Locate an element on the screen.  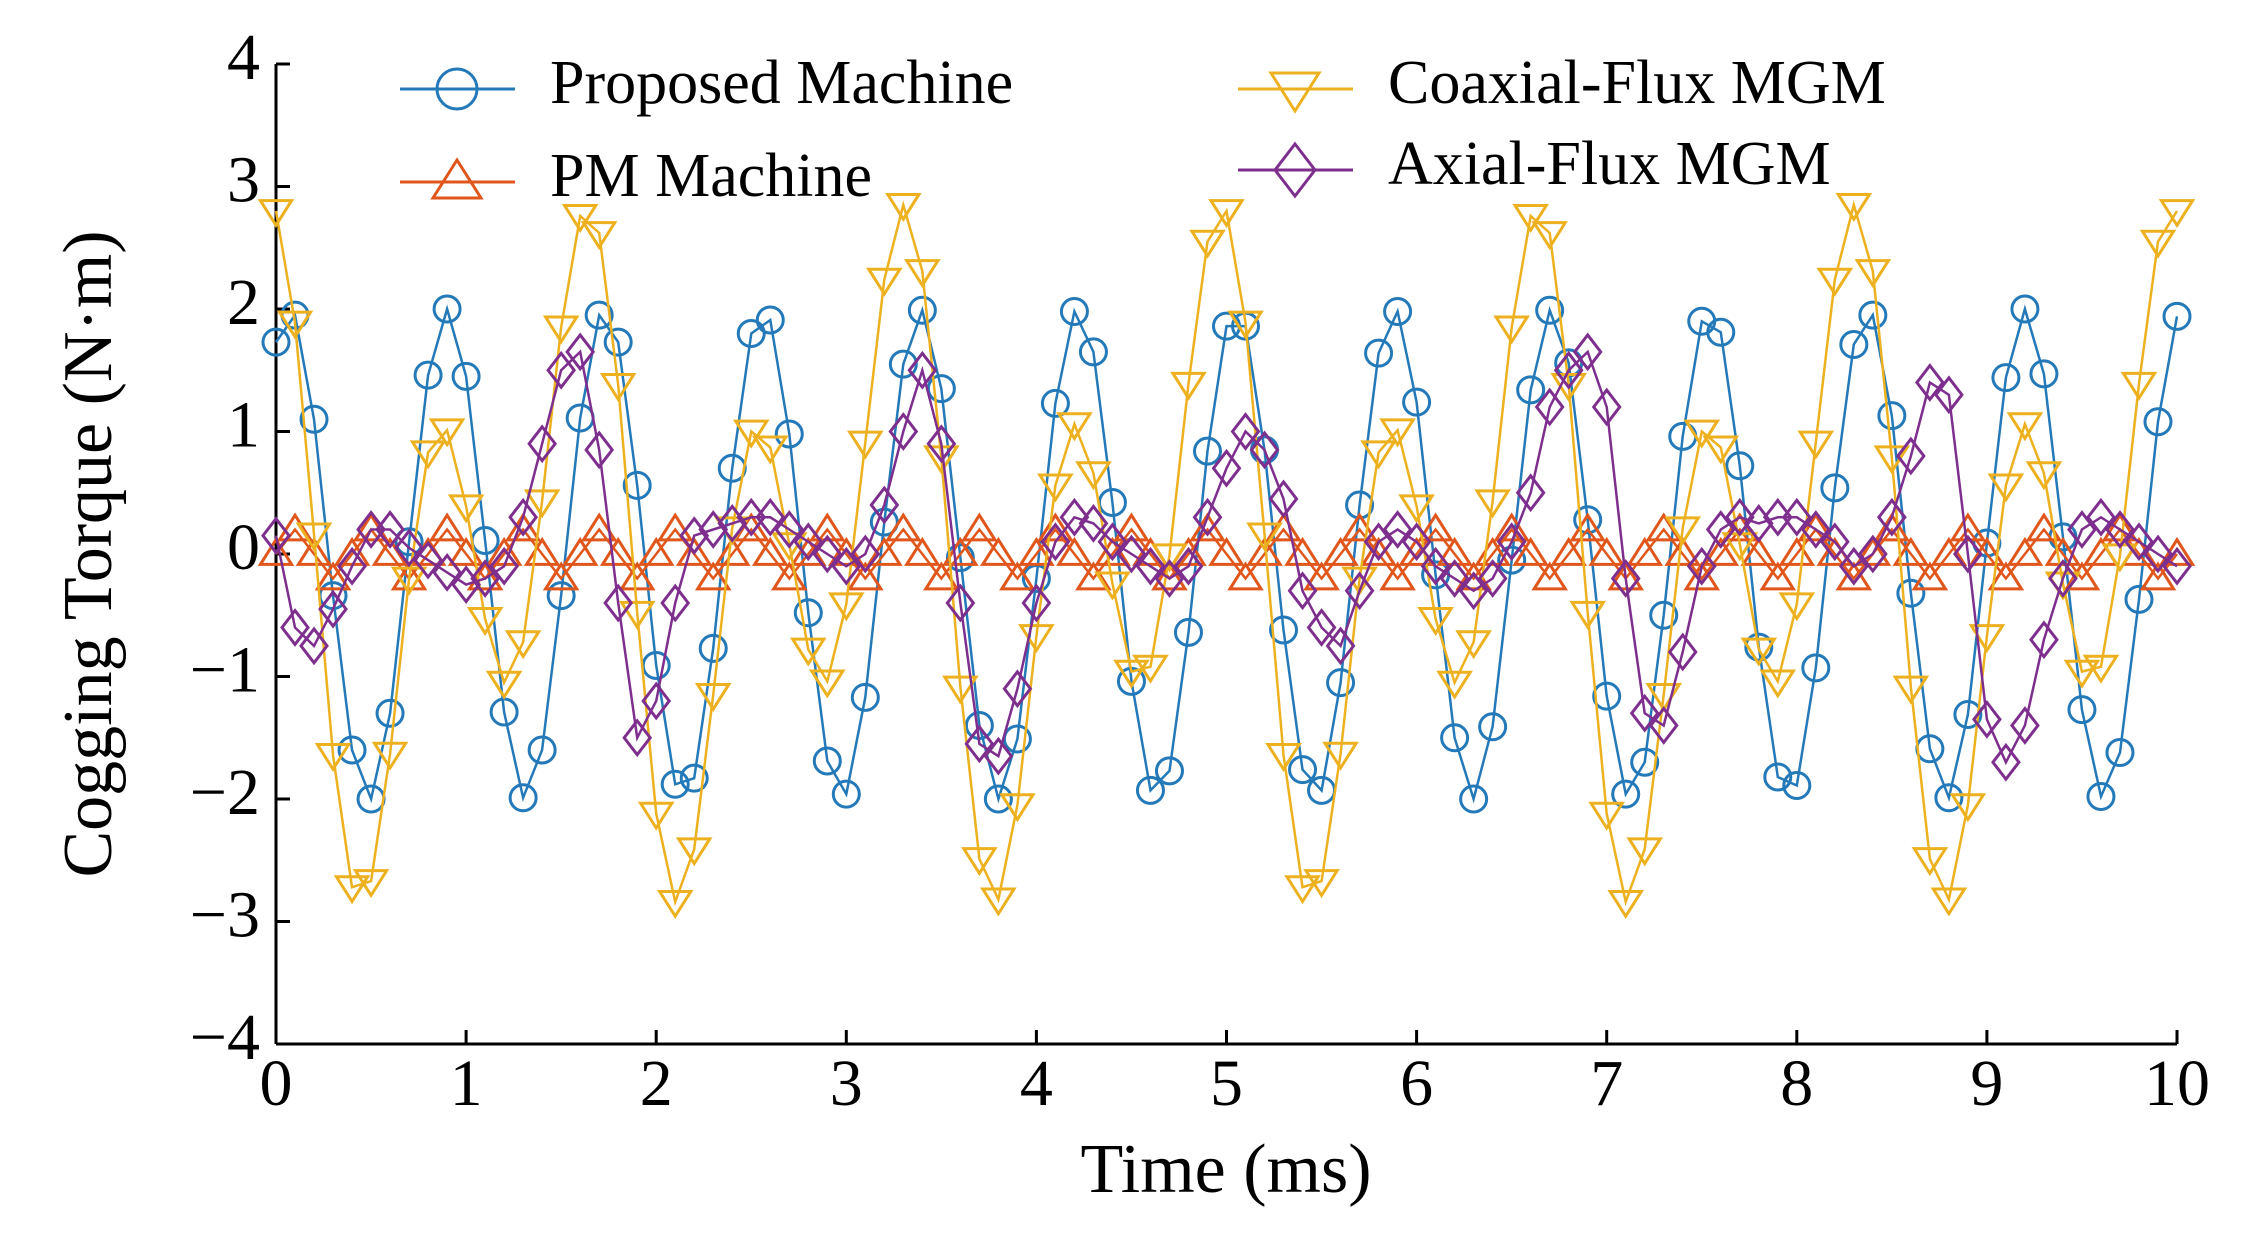
series is located at coordinates (1226, 551).